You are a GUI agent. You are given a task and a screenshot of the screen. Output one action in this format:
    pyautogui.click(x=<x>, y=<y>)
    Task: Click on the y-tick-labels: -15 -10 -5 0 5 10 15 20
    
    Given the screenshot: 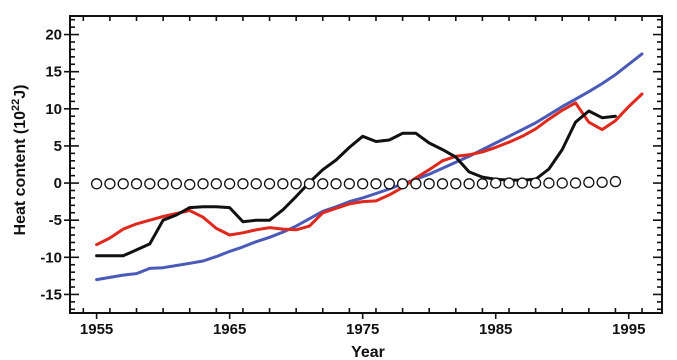 What is the action you would take?
    pyautogui.click(x=51, y=165)
    